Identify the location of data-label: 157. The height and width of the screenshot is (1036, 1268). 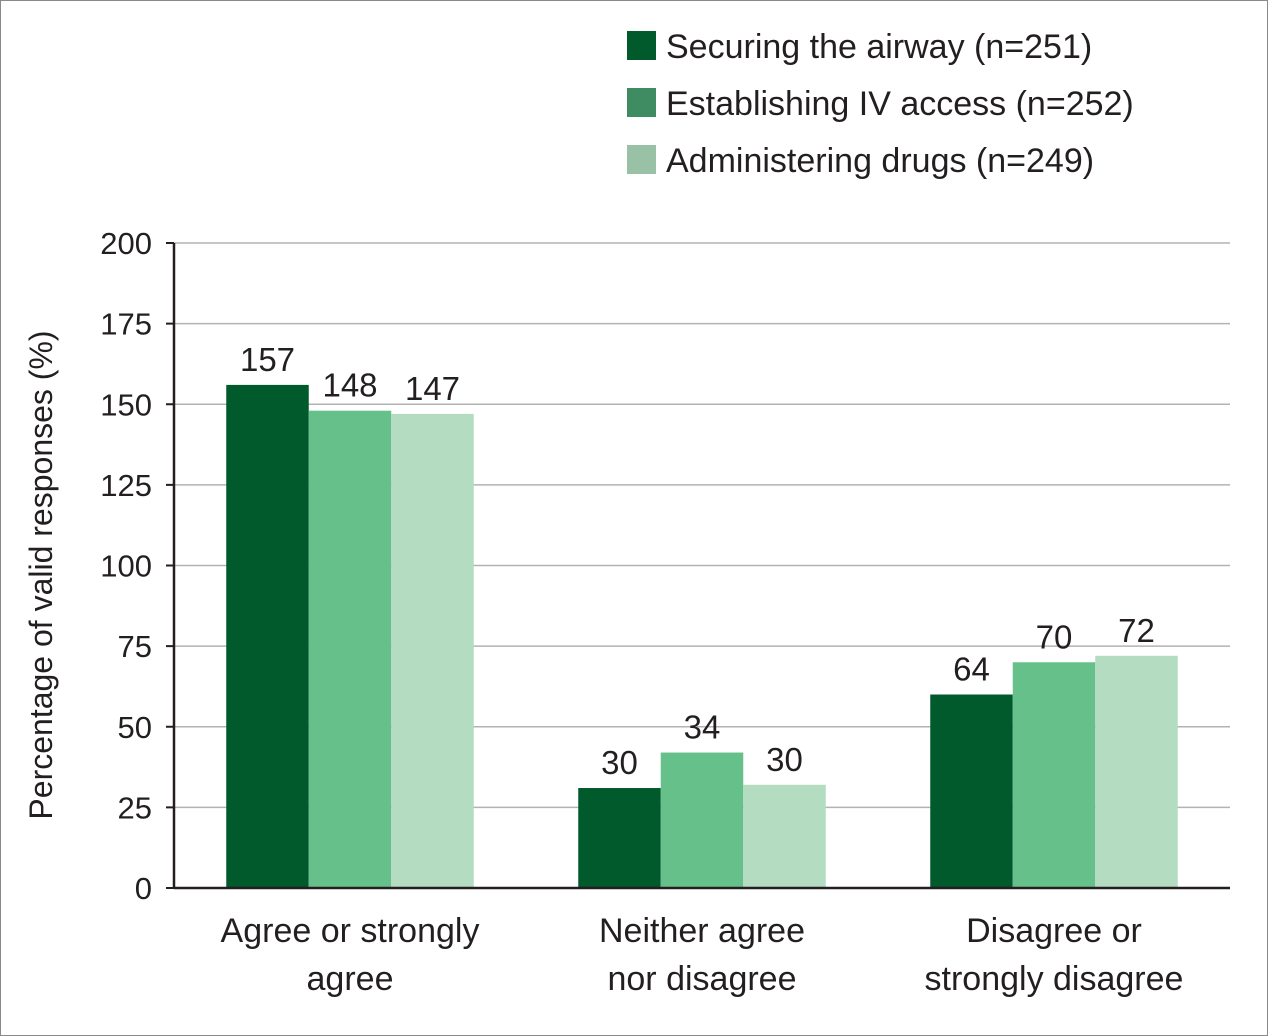
(267, 359).